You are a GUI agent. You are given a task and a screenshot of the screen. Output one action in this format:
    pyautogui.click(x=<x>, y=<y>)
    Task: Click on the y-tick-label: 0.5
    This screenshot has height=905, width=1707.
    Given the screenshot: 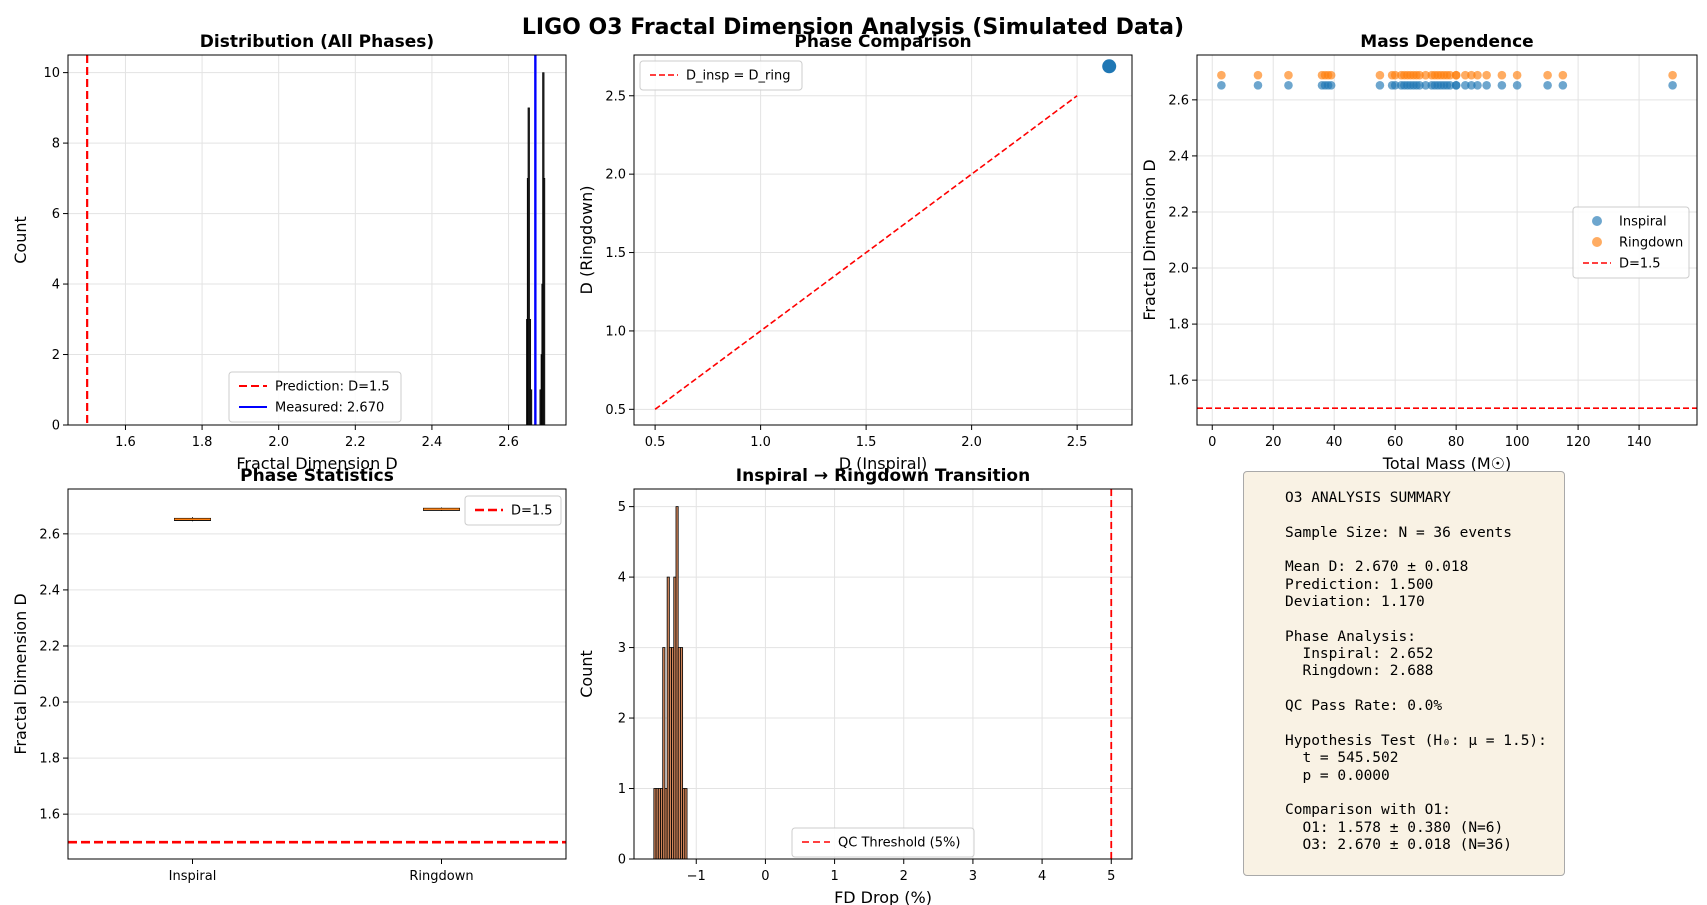 What is the action you would take?
    pyautogui.click(x=615, y=410)
    